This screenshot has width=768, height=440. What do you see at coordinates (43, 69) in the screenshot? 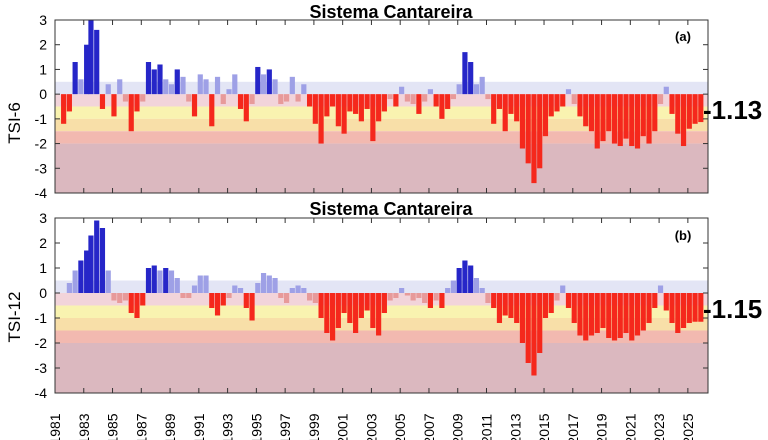
I see `y-tick-label: 1` at bounding box center [43, 69].